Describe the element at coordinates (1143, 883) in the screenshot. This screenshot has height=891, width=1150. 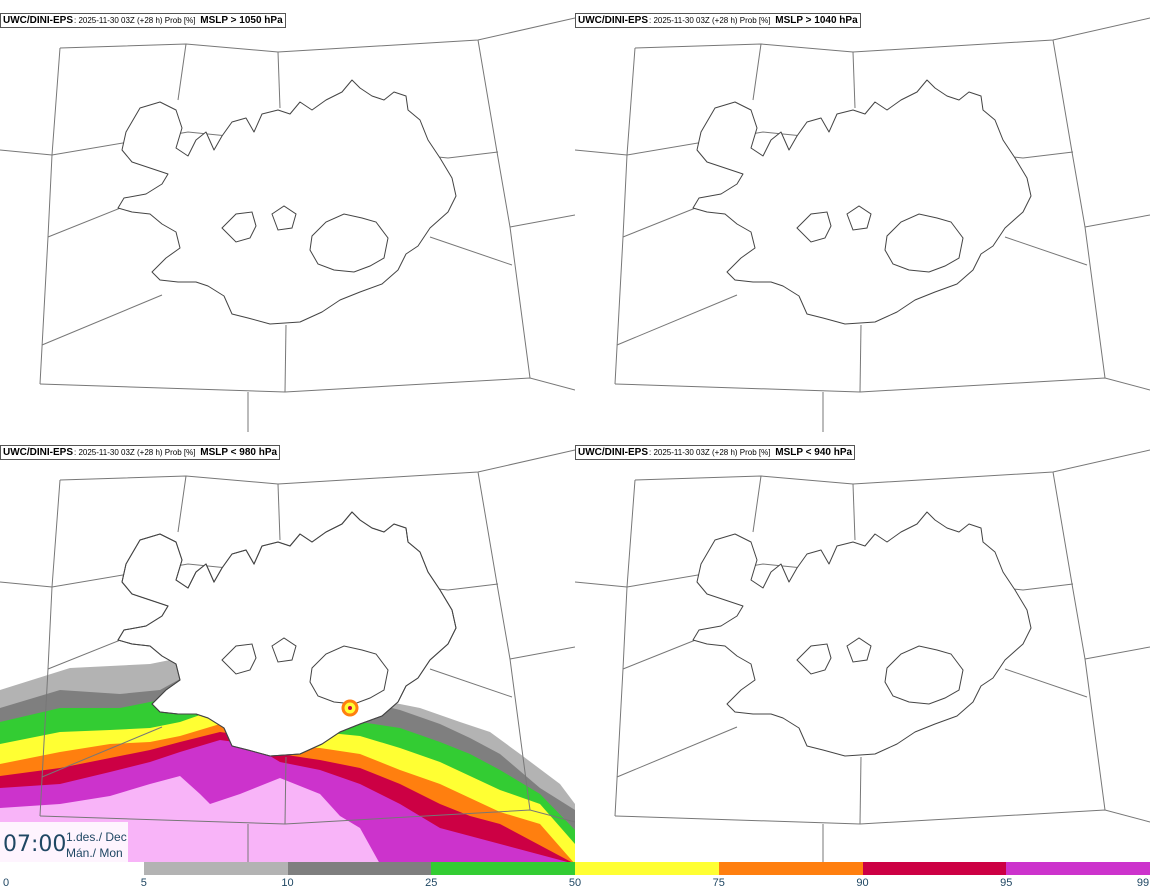
I see `colorbar-tick-label: 99` at that location.